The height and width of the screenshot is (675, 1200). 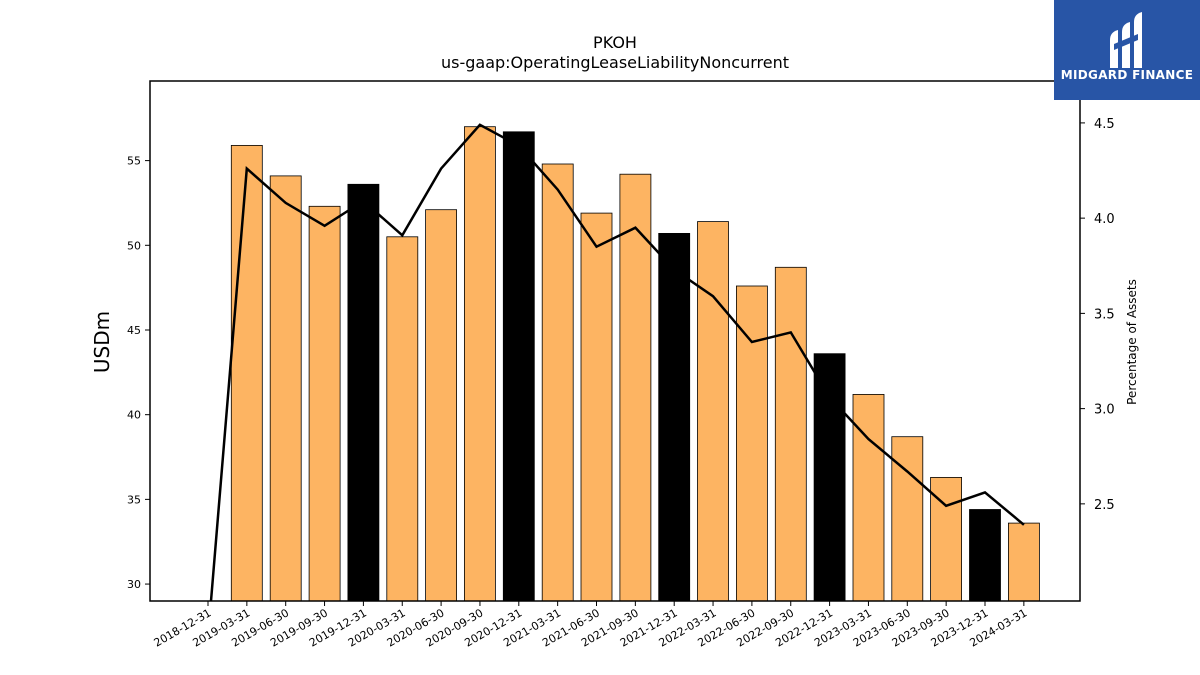 What do you see at coordinates (1127, 75) in the screenshot?
I see `brand-name: MIDGARD FINANCE` at bounding box center [1127, 75].